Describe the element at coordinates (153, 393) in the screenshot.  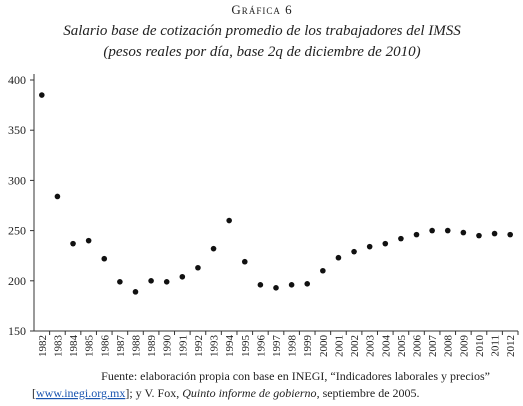
I see `source-text: ]; y V. Fox,` at that location.